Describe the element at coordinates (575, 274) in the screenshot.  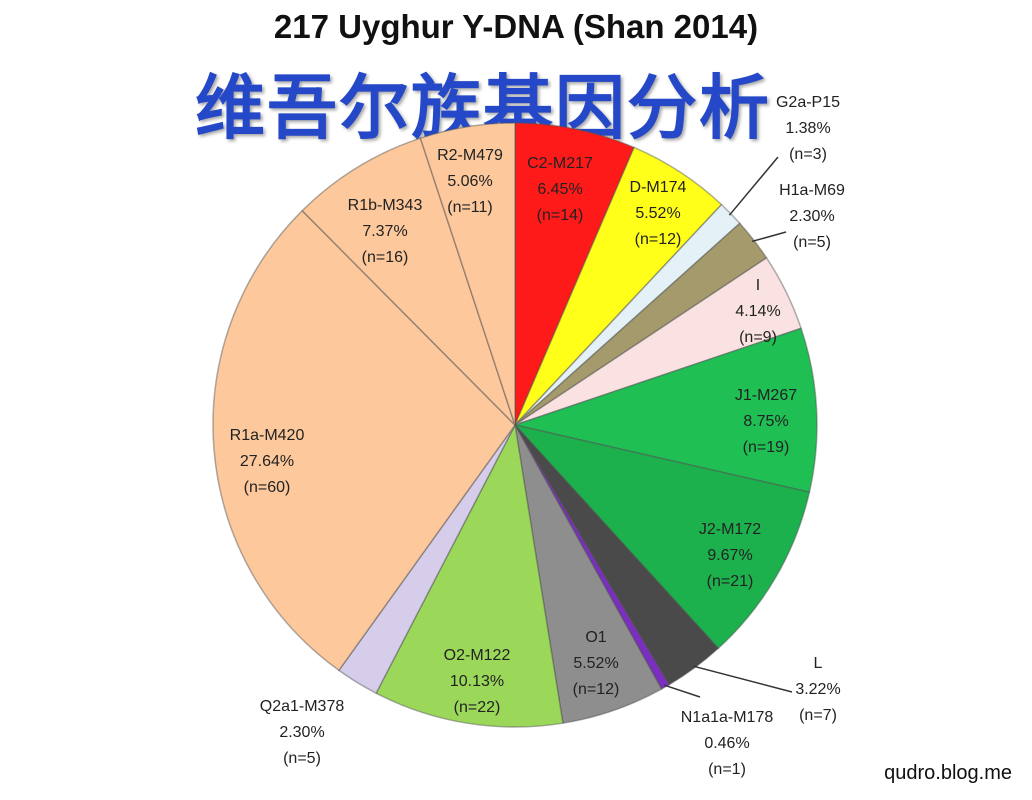
I see `pie-slice-c2-m217` at that location.